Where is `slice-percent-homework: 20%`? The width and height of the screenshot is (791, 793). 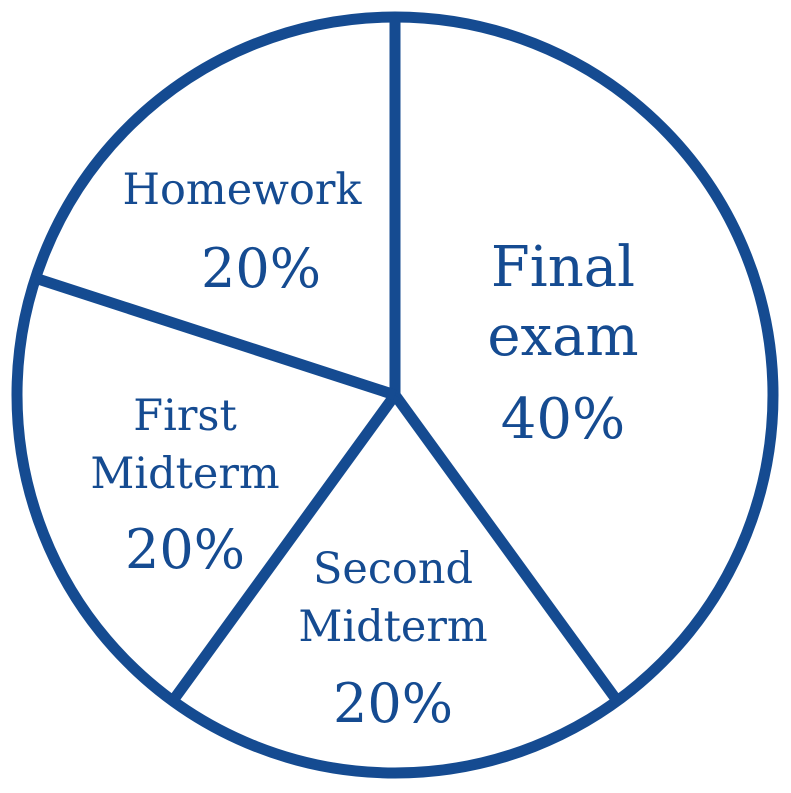
slice-percent-homework: 20% is located at coordinates (261, 268).